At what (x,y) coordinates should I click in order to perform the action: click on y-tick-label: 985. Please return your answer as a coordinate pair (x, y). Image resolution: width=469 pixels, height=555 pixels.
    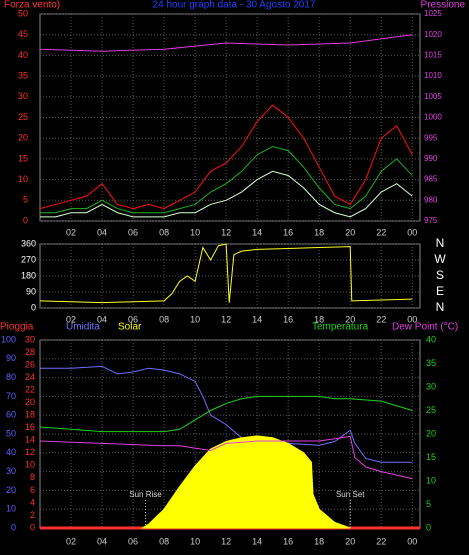
    Looking at the image, I should click on (431, 179).